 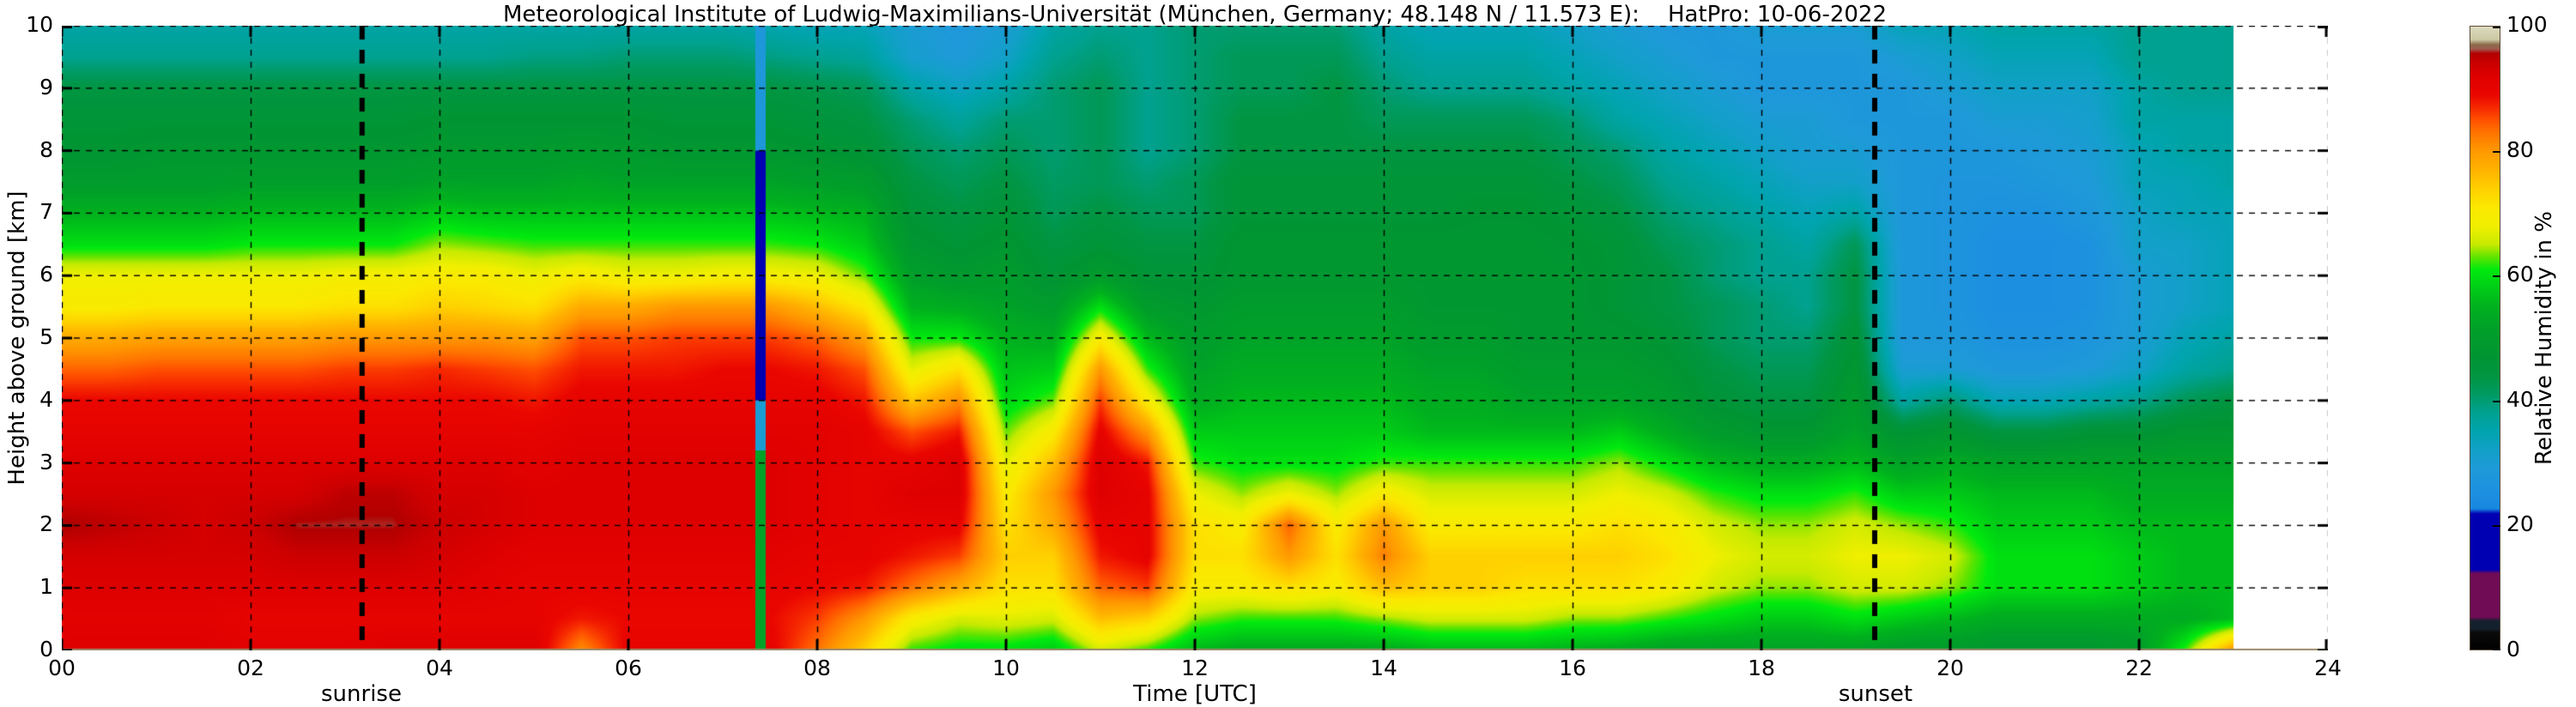 What do you see at coordinates (628, 668) in the screenshot?
I see `x-tick-label: 06` at bounding box center [628, 668].